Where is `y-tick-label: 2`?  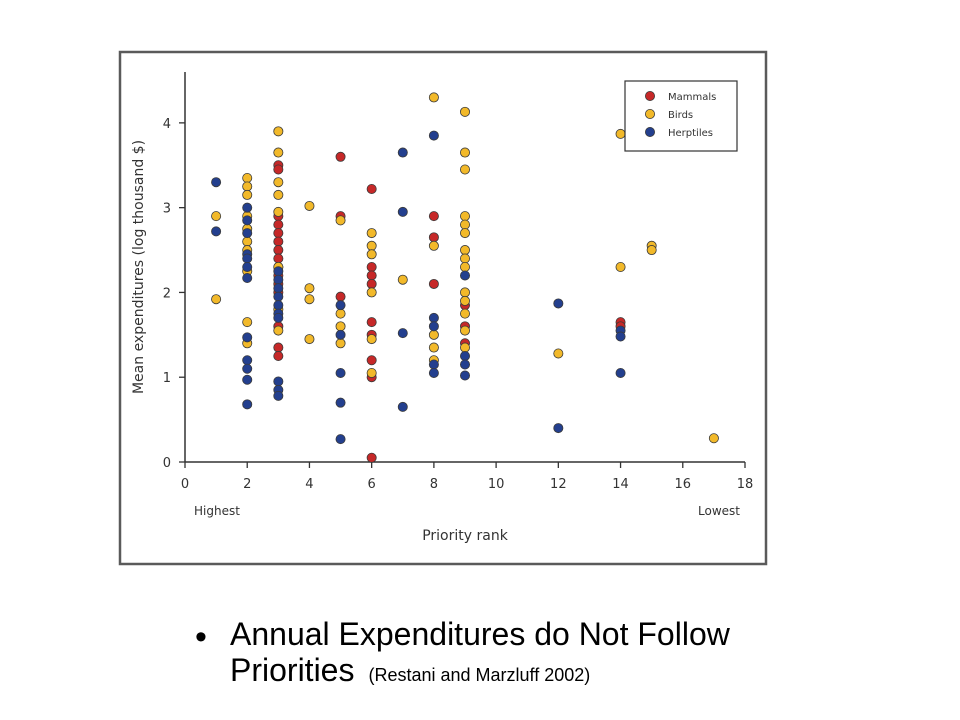
y-tick-label: 2 is located at coordinates (167, 293).